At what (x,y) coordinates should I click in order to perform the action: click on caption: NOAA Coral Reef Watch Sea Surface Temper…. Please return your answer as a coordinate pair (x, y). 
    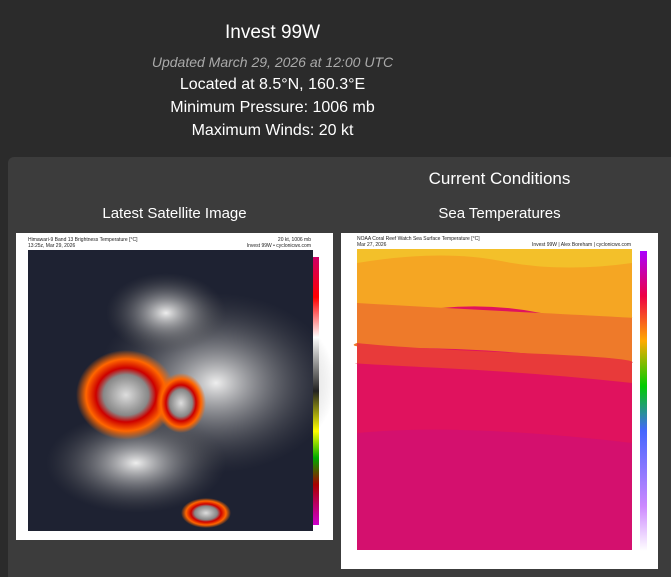
    Looking at the image, I should click on (418, 239).